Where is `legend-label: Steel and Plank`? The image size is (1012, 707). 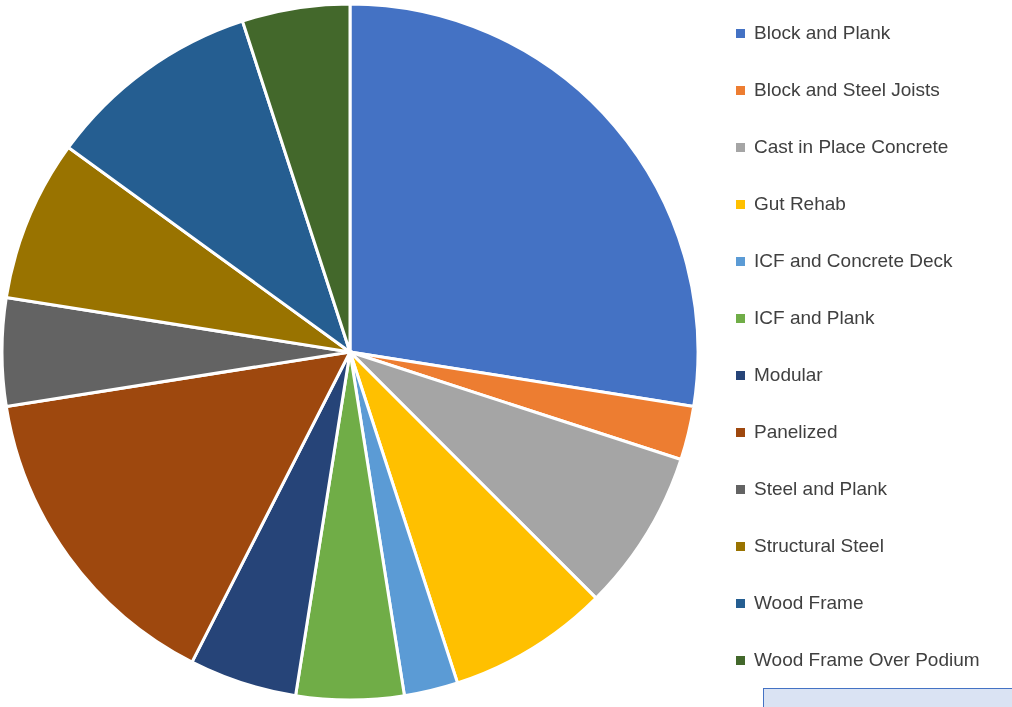
legend-label: Steel and Plank is located at coordinates (821, 489).